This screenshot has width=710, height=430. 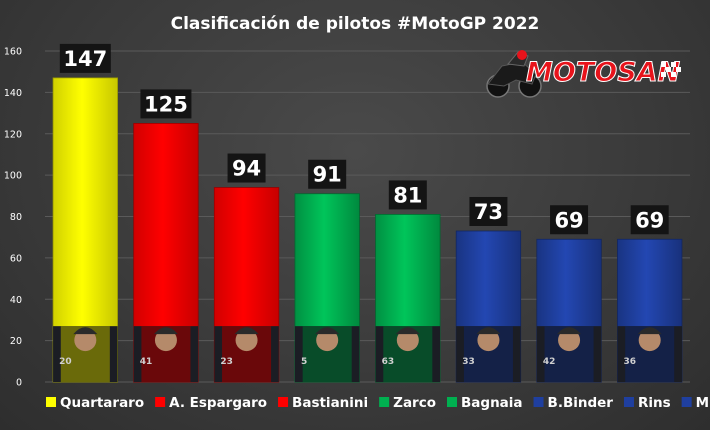 What do you see at coordinates (13, 52) in the screenshot?
I see `y-tick-label: 160` at bounding box center [13, 52].